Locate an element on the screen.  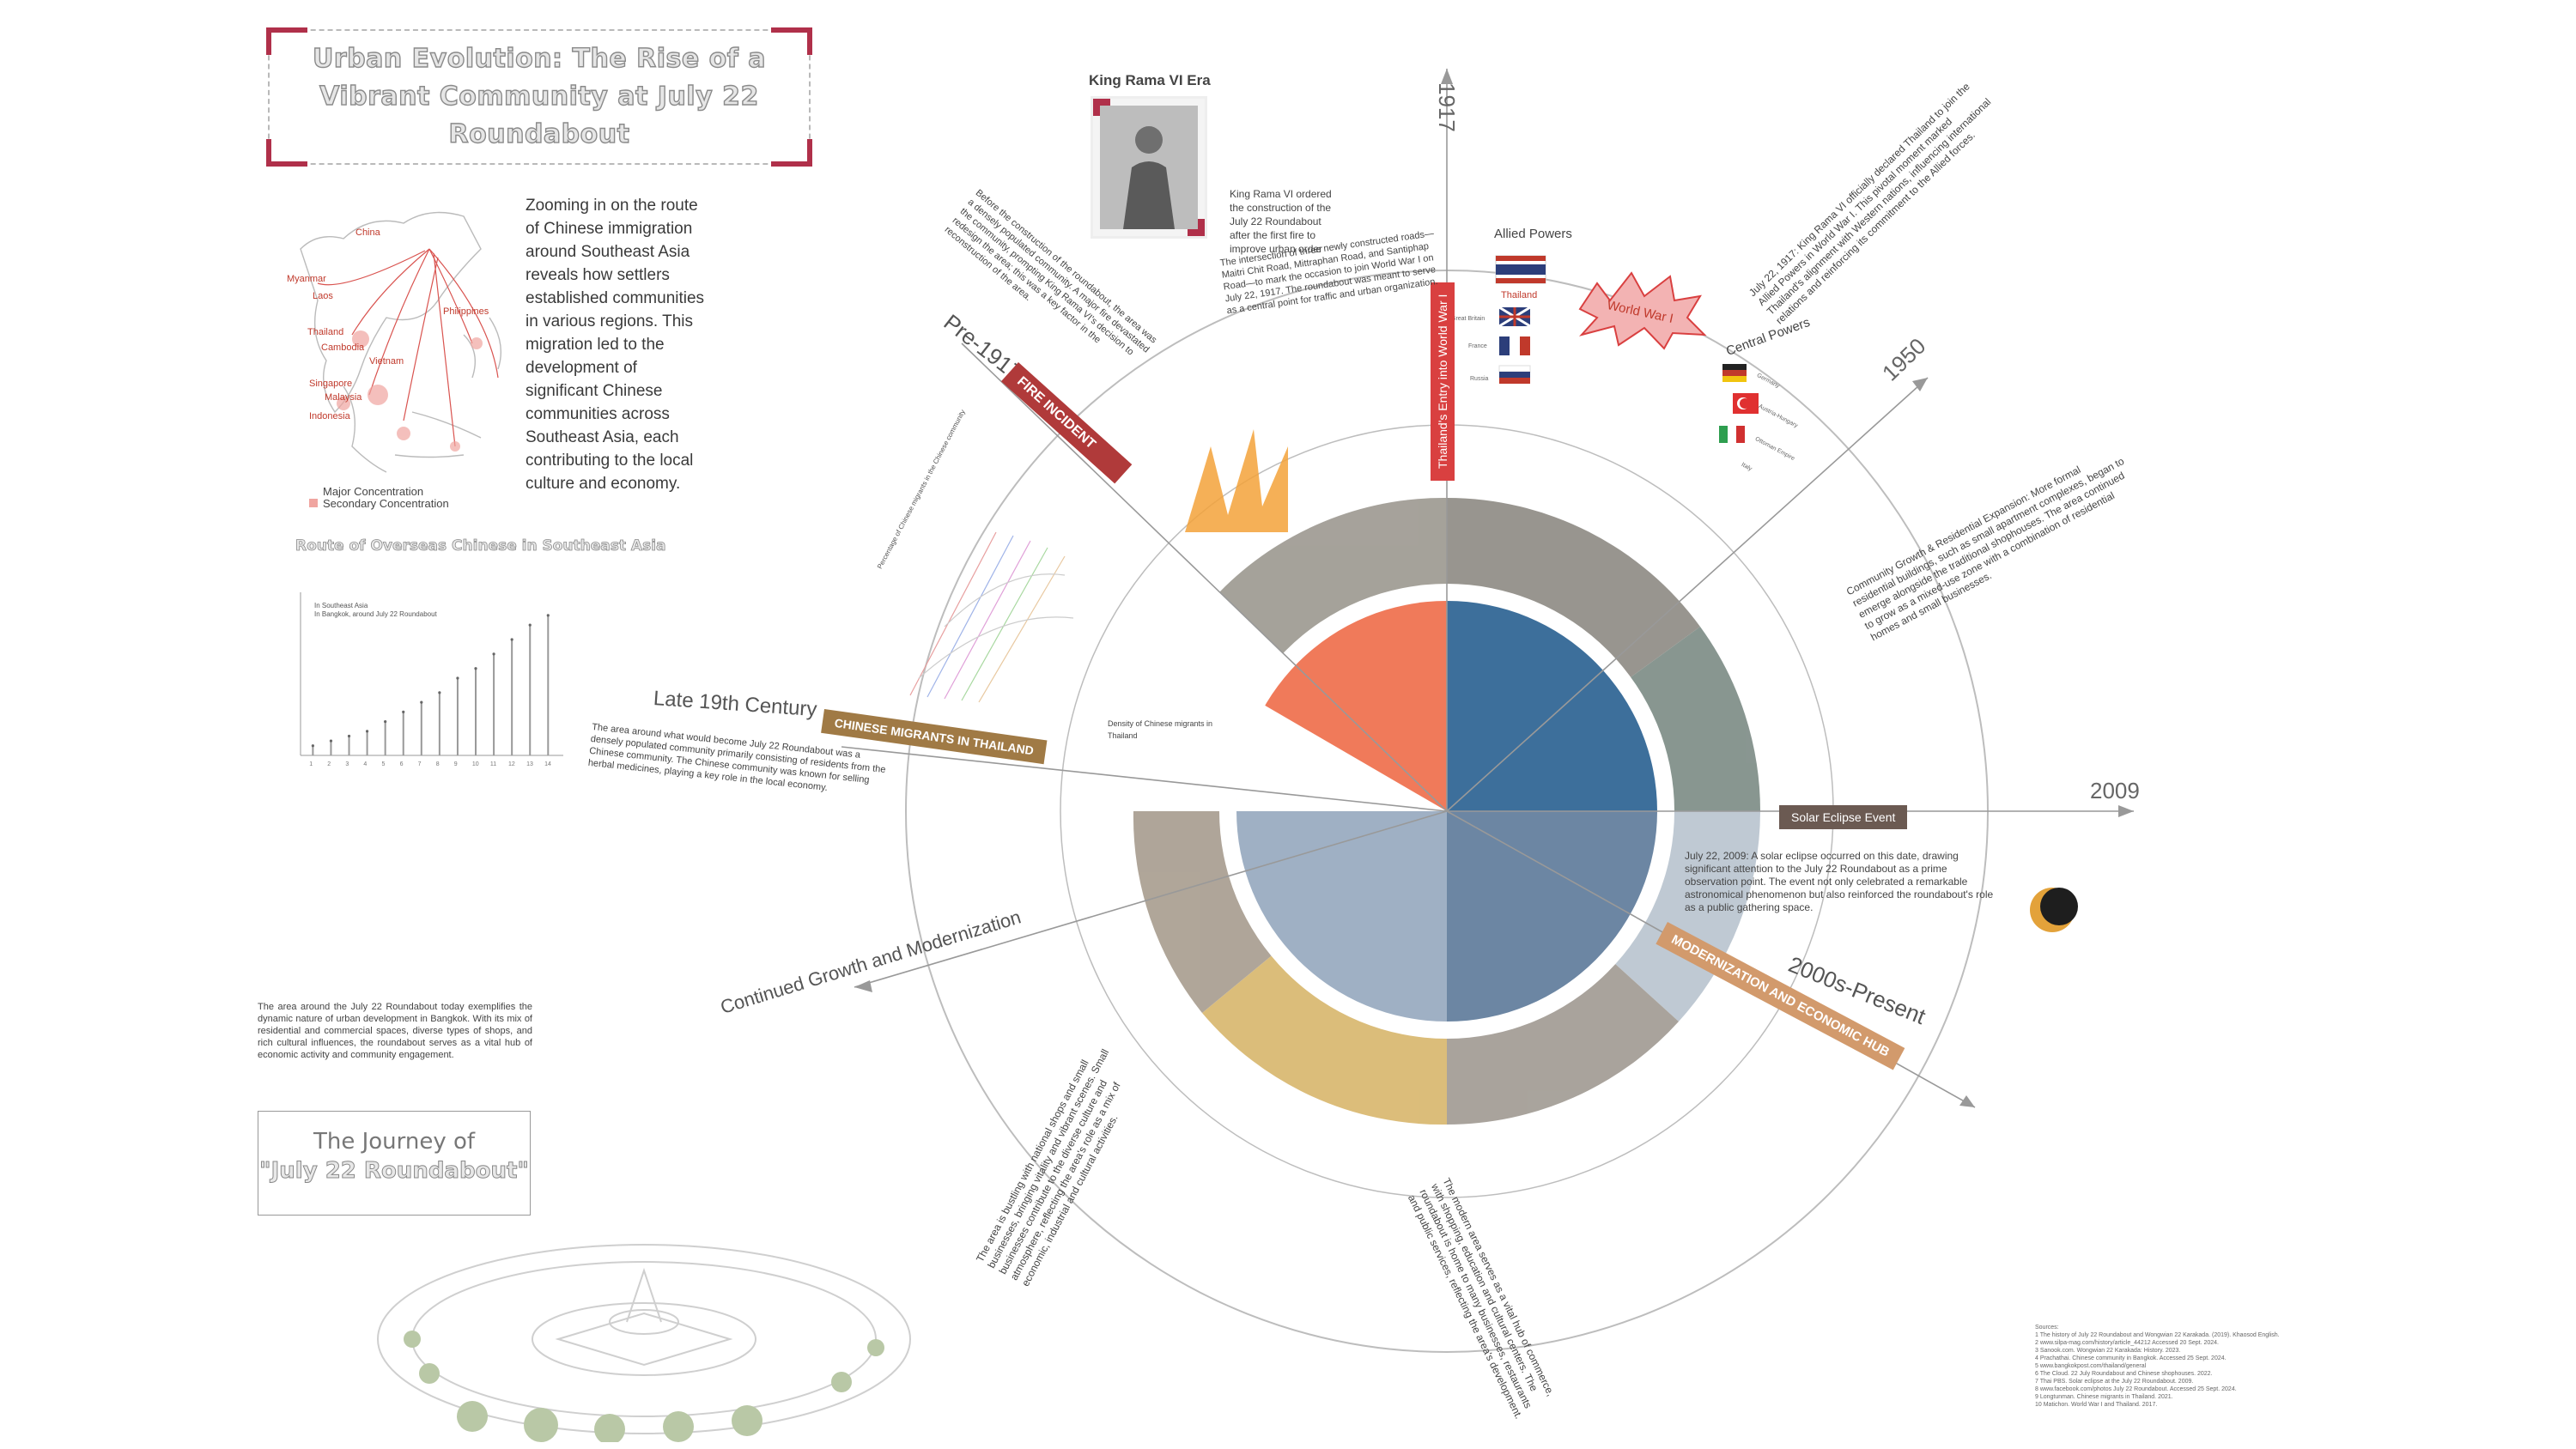
chart-tick-label: 9 is located at coordinates (456, 764).